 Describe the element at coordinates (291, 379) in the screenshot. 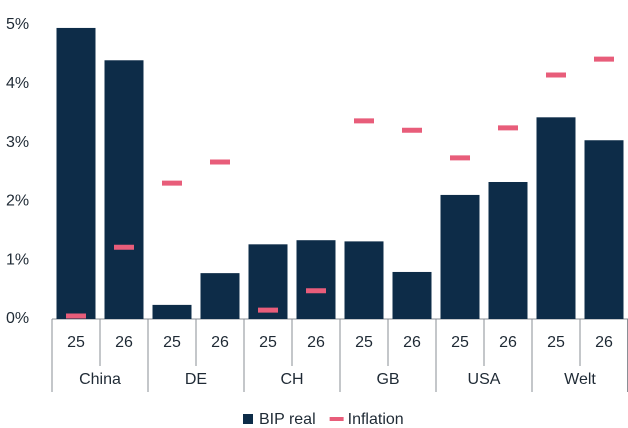

I see `x-group-label: CH` at that location.